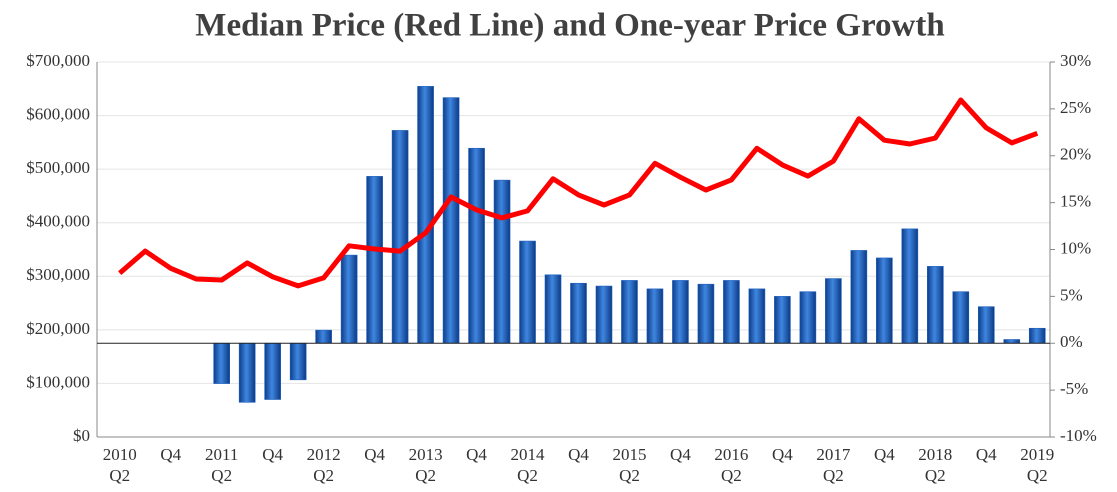 This screenshot has width=1117, height=492. What do you see at coordinates (1037, 465) in the screenshot?
I see `x-tick-label: 2019 Q2` at bounding box center [1037, 465].